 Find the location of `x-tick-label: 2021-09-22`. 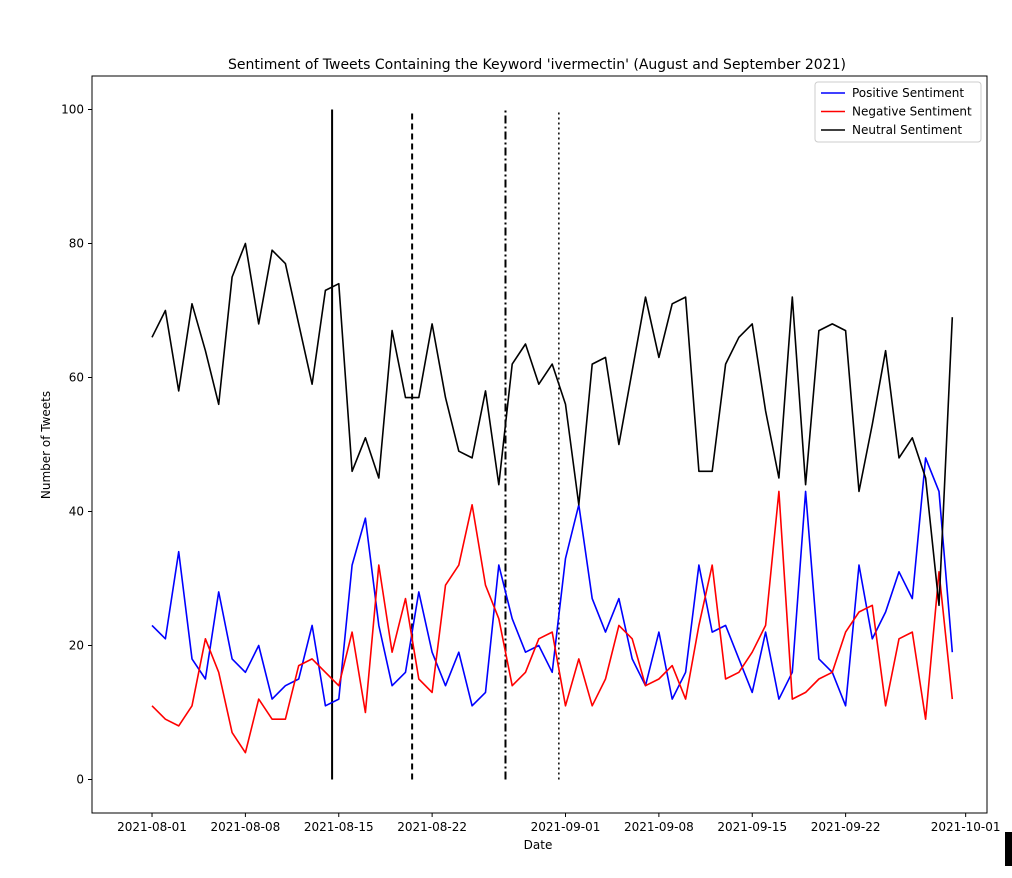

x-tick-label: 2021-09-22 is located at coordinates (846, 827).